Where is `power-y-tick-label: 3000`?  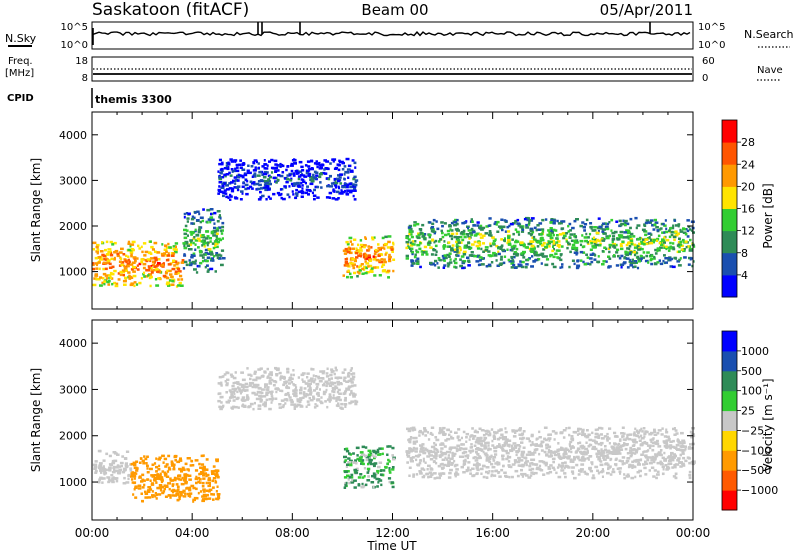 power-y-tick-label: 3000 is located at coordinates (73, 180).